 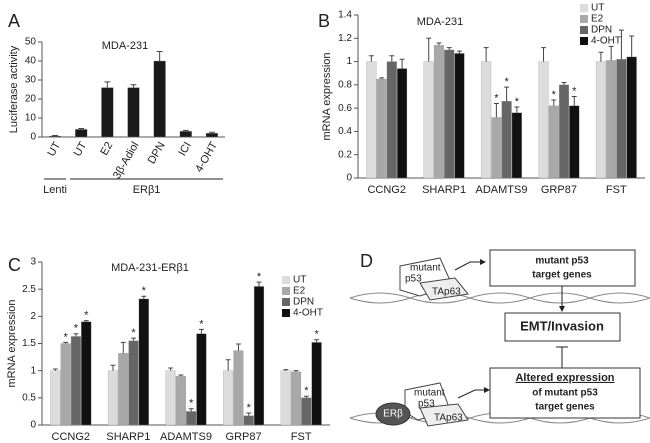 I want to click on y-tick-label: 40, so click(x=31, y=61).